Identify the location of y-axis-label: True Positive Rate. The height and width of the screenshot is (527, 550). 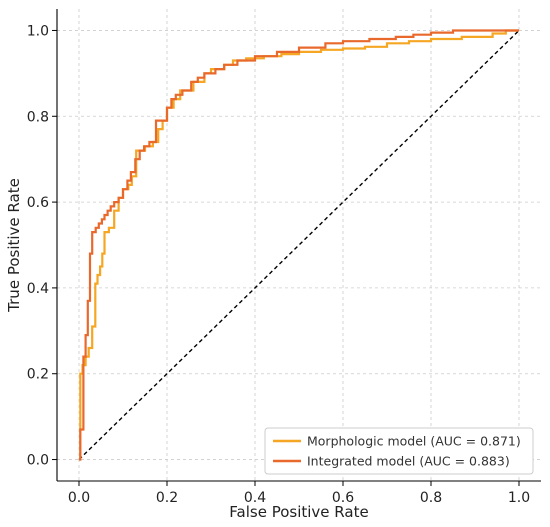
(14, 245).